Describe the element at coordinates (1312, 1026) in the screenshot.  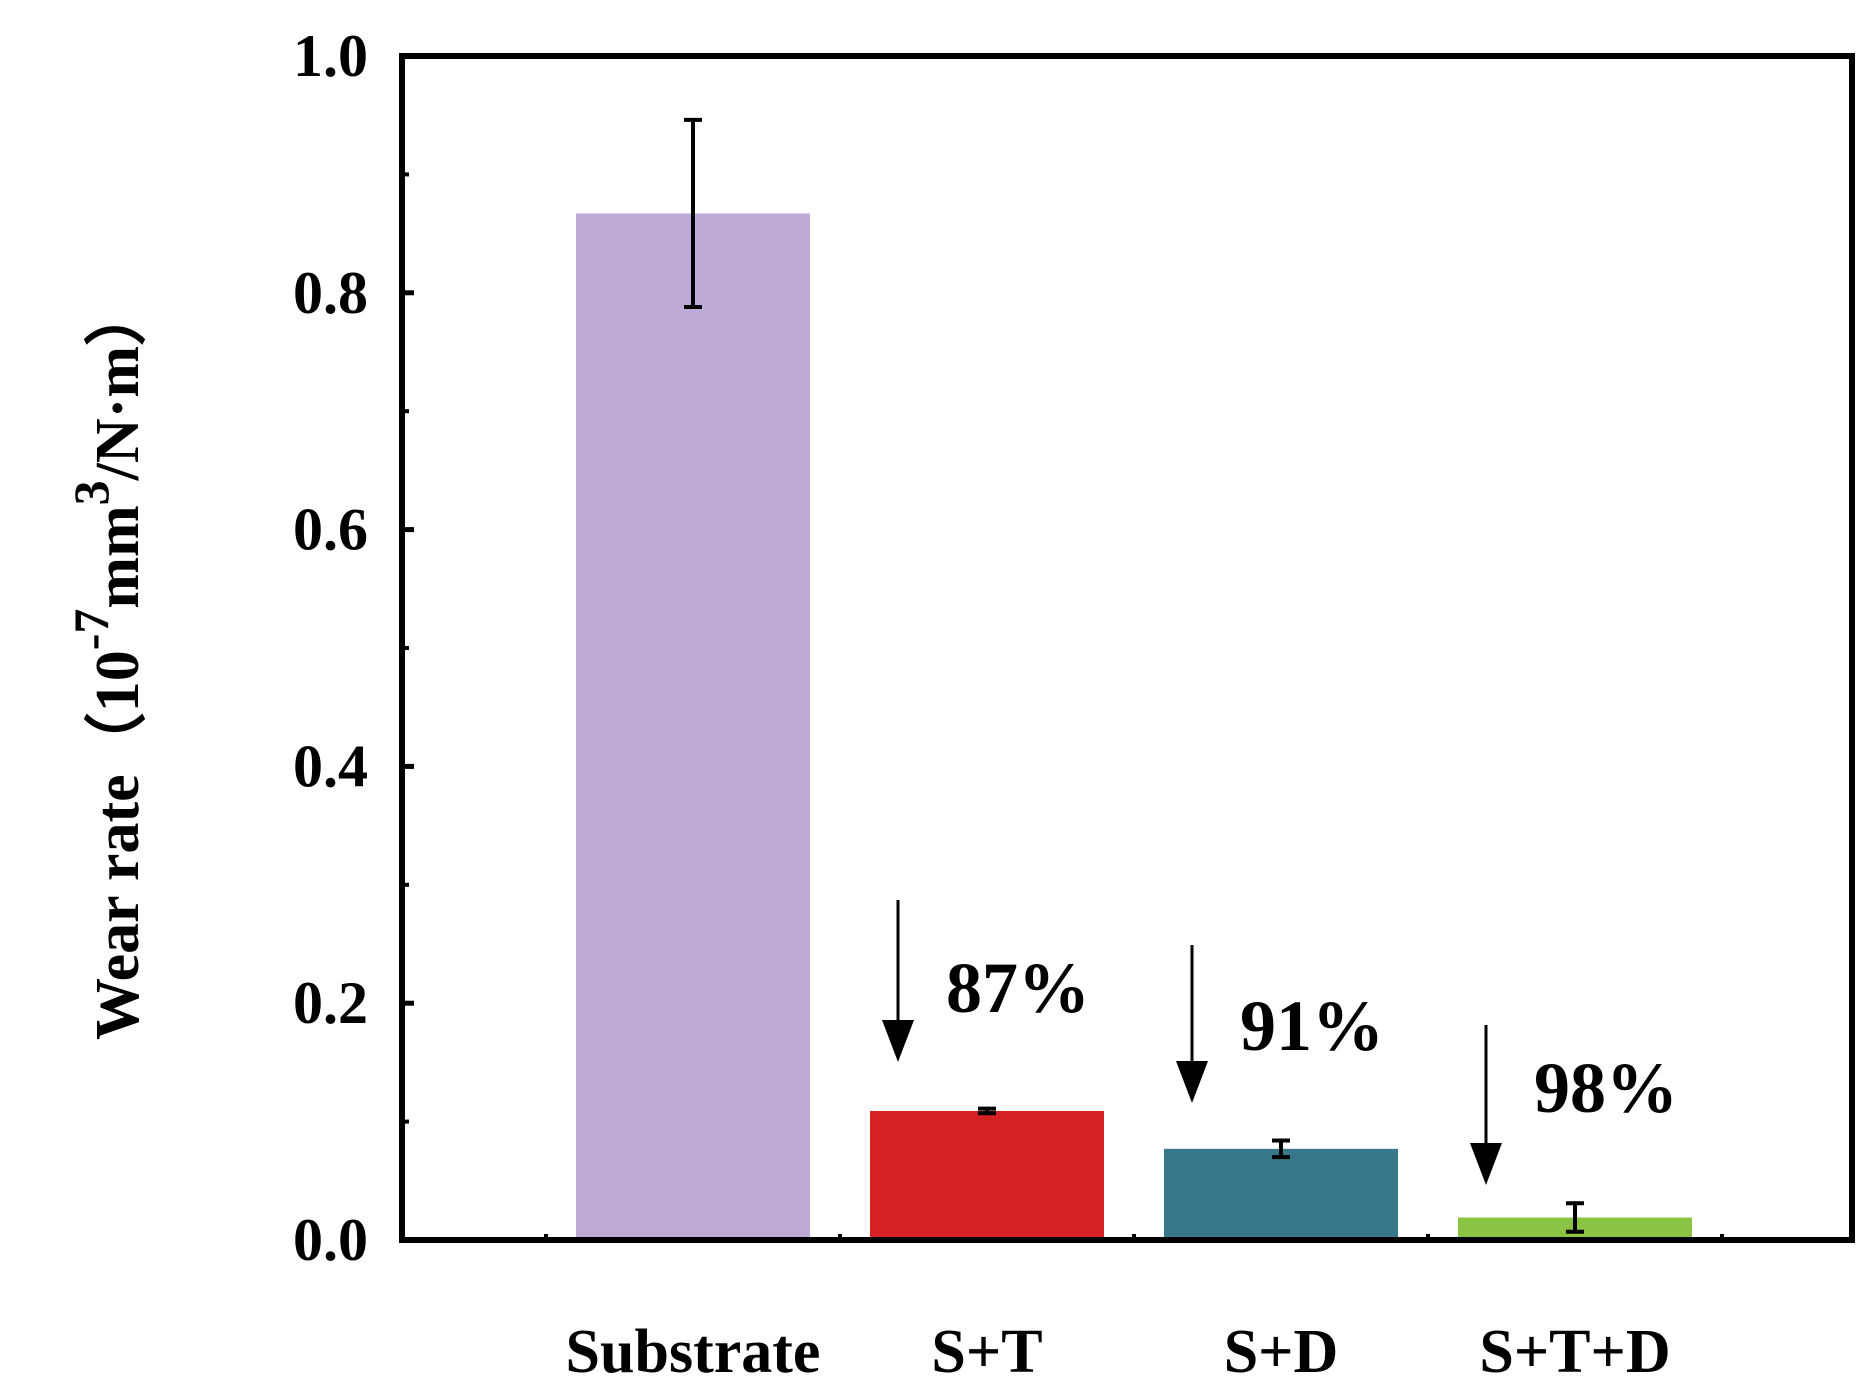
I see `reduction-percent-label: 91%` at that location.